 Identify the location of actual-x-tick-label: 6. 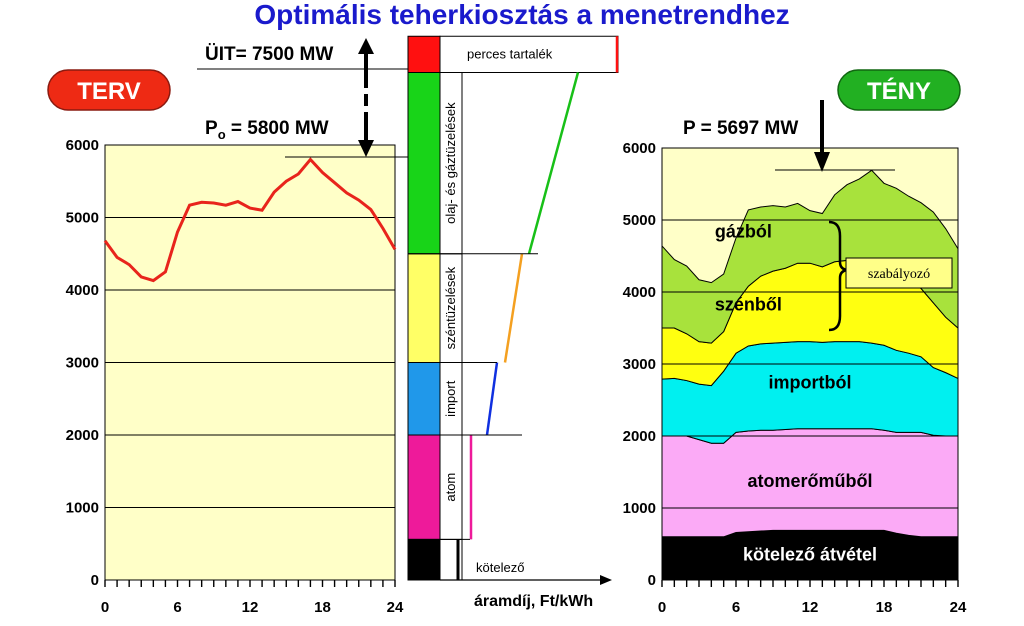
(736, 607).